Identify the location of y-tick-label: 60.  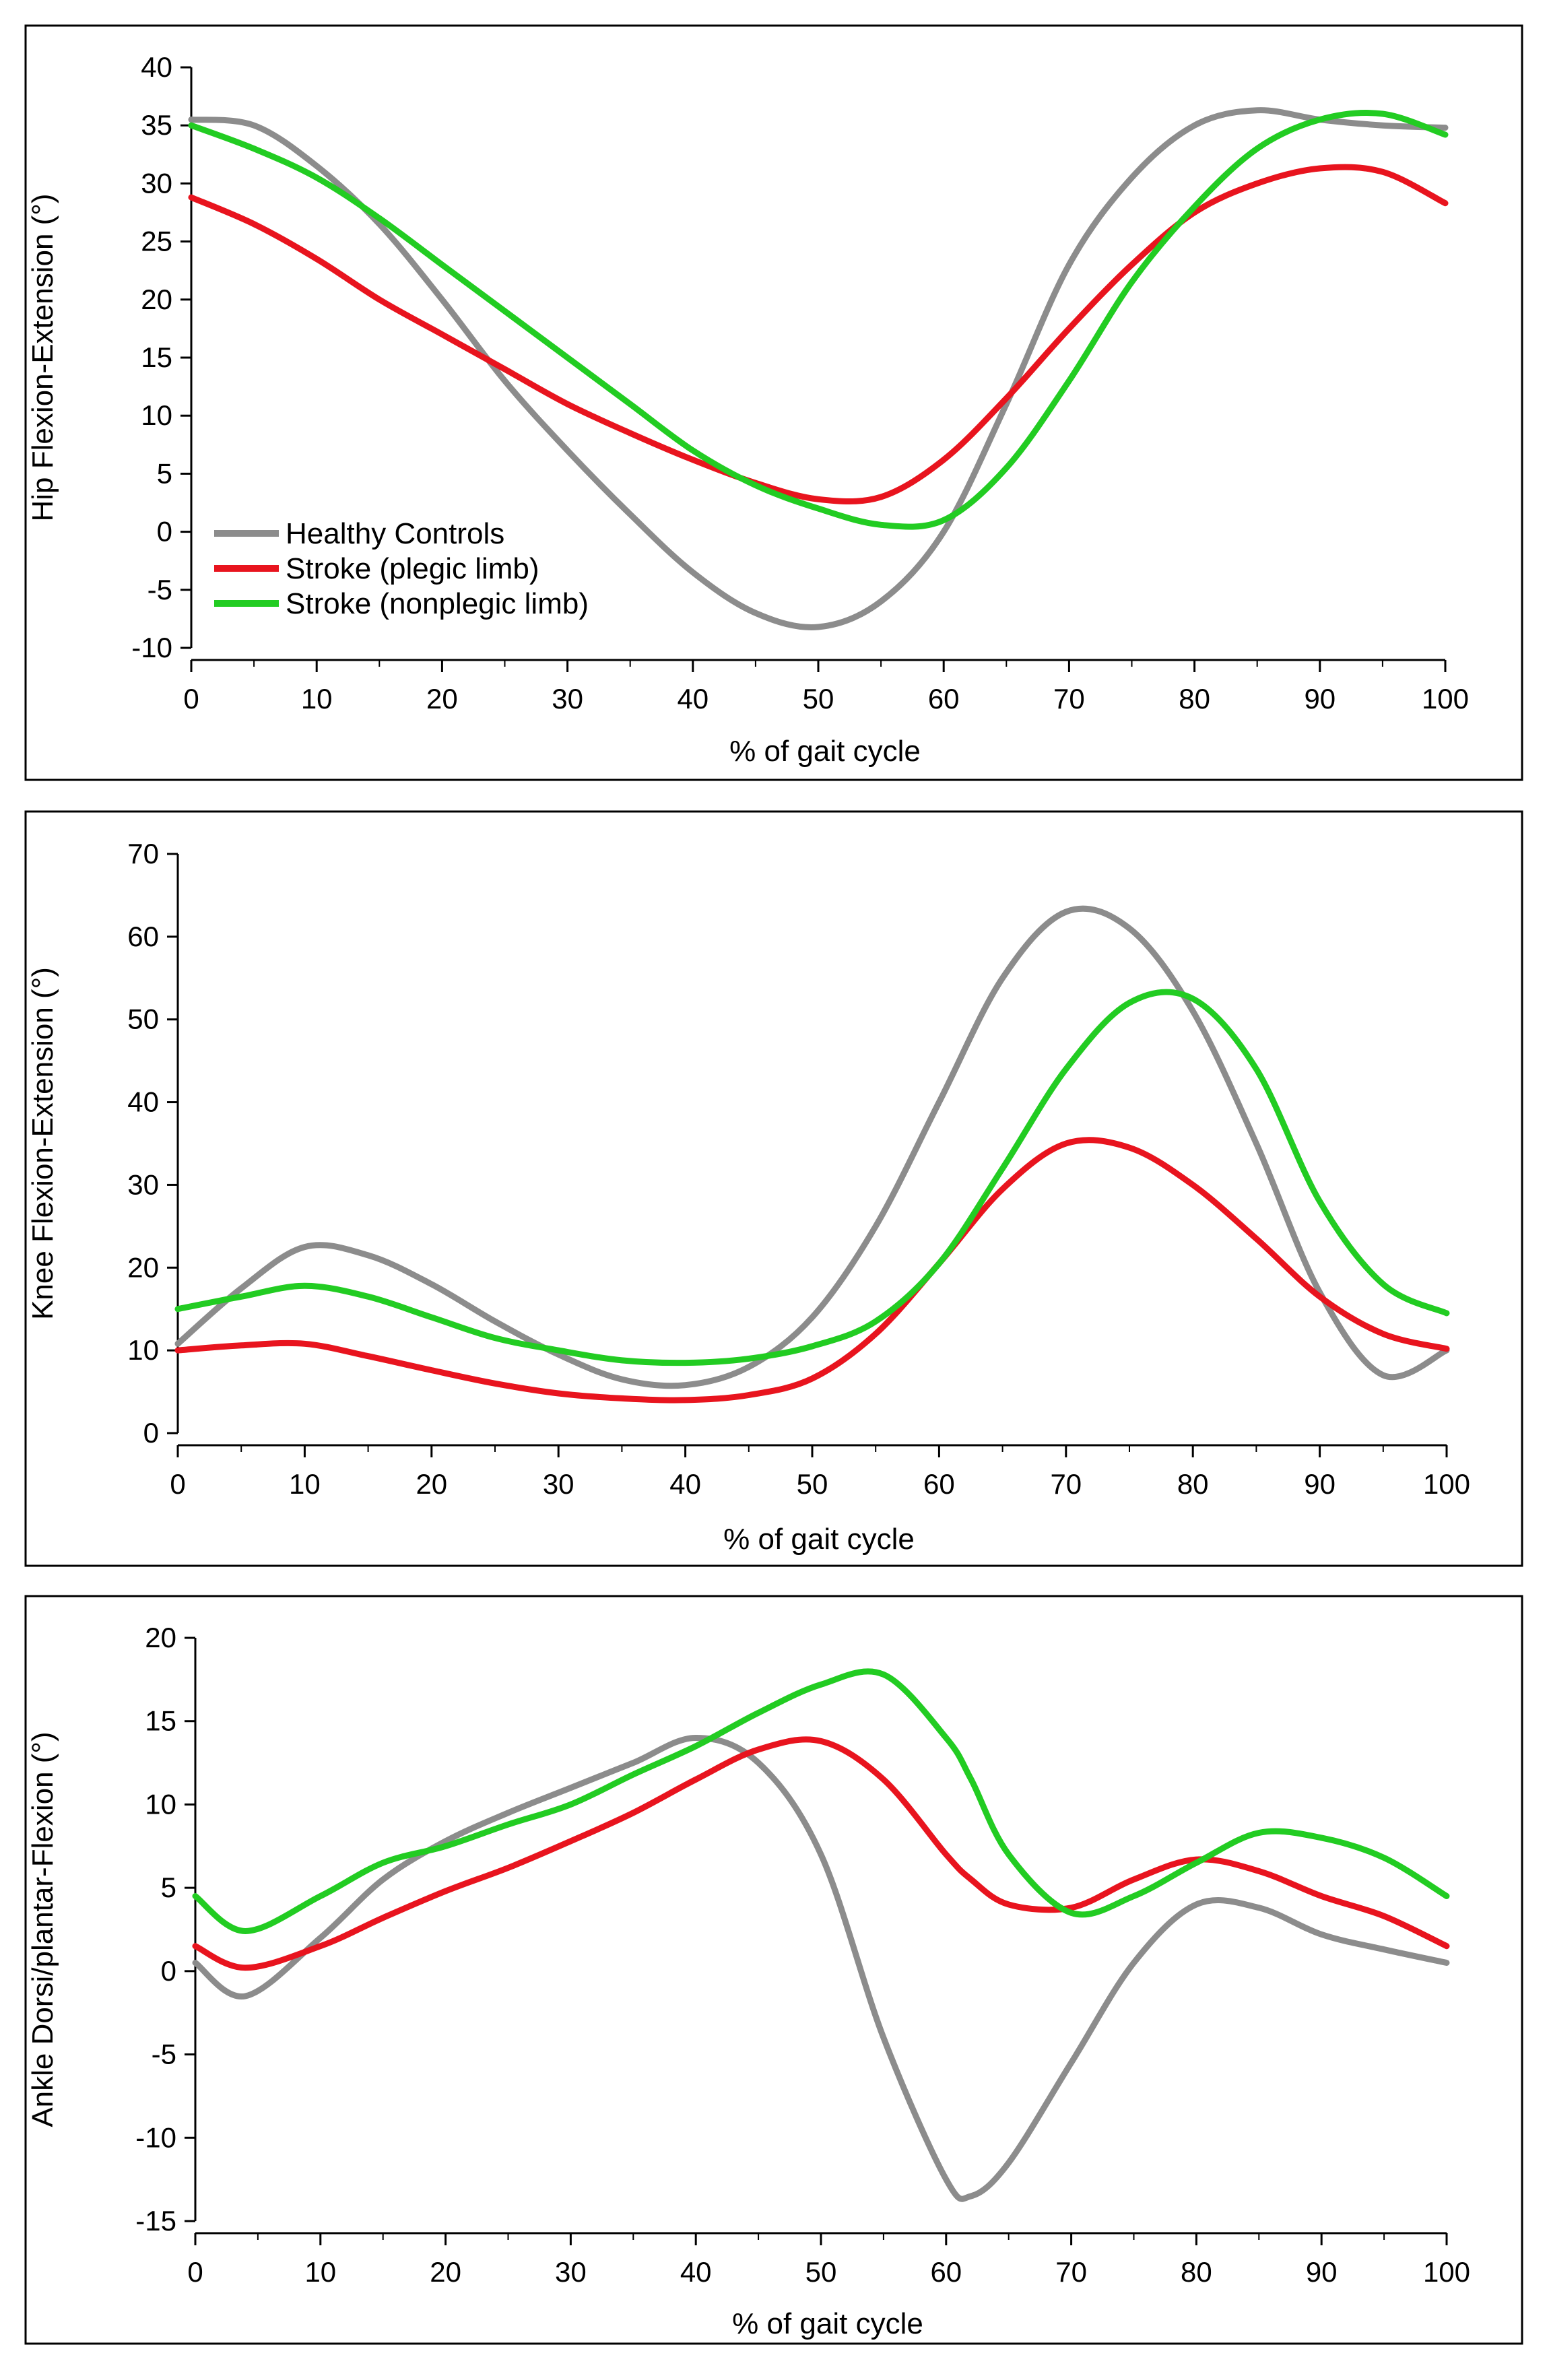
(143, 936).